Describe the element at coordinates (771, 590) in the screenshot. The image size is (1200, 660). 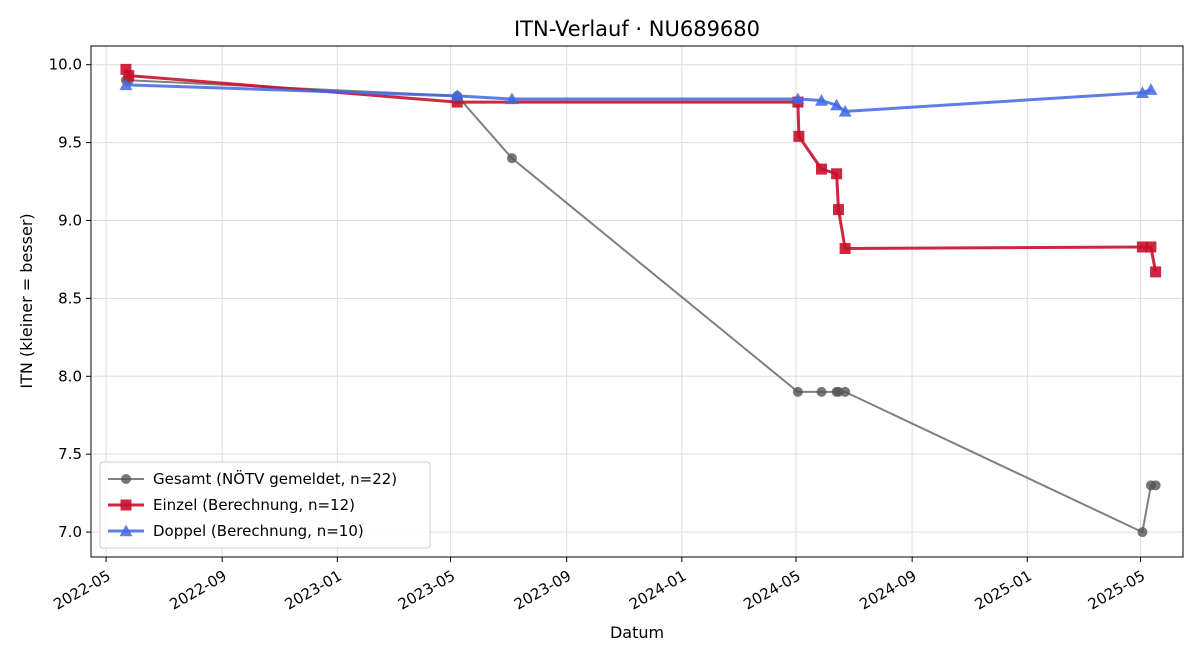
I see `x-tick-label: 2024-05` at that location.